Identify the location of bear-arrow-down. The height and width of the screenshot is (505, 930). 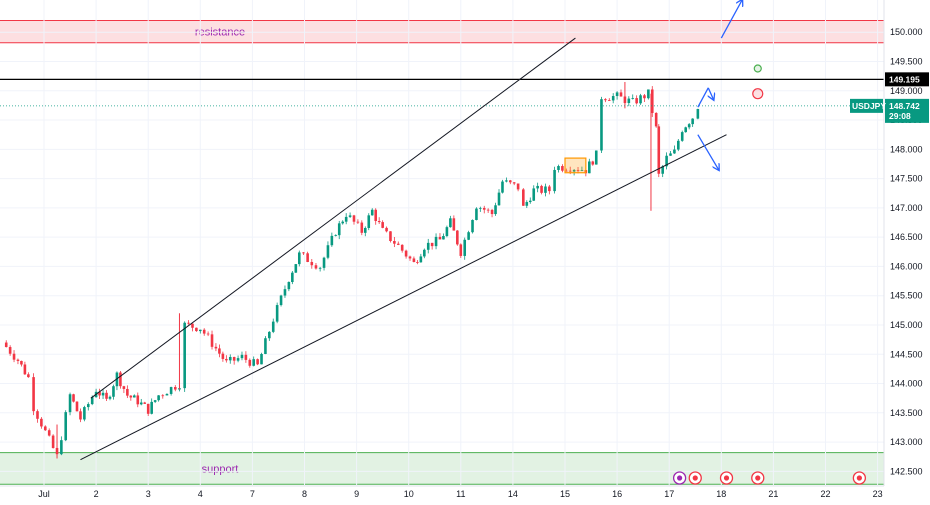
(708, 152).